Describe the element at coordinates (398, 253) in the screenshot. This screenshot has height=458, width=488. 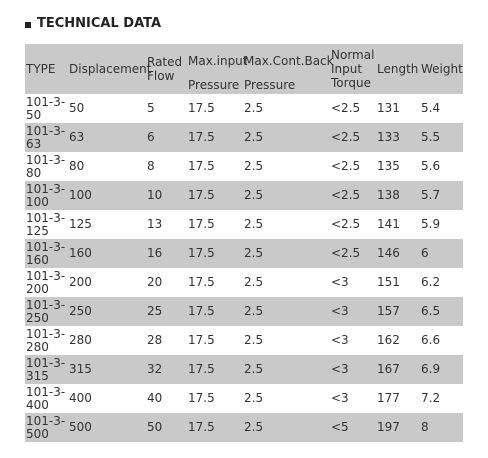
I see `table-cell: 146` at that location.